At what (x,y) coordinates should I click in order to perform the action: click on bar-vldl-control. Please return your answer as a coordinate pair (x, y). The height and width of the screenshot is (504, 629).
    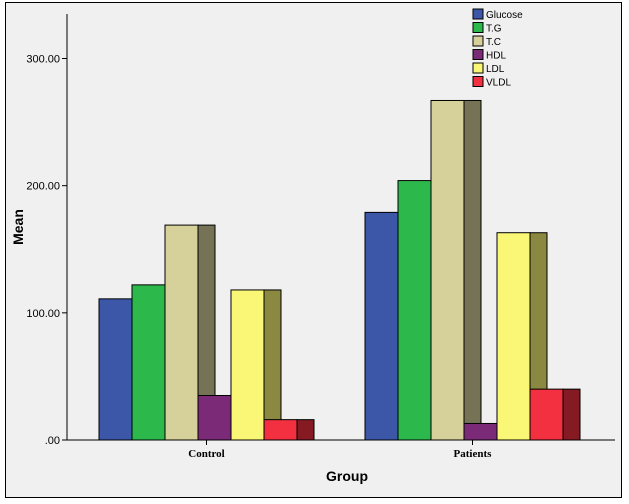
    Looking at the image, I should click on (280, 430).